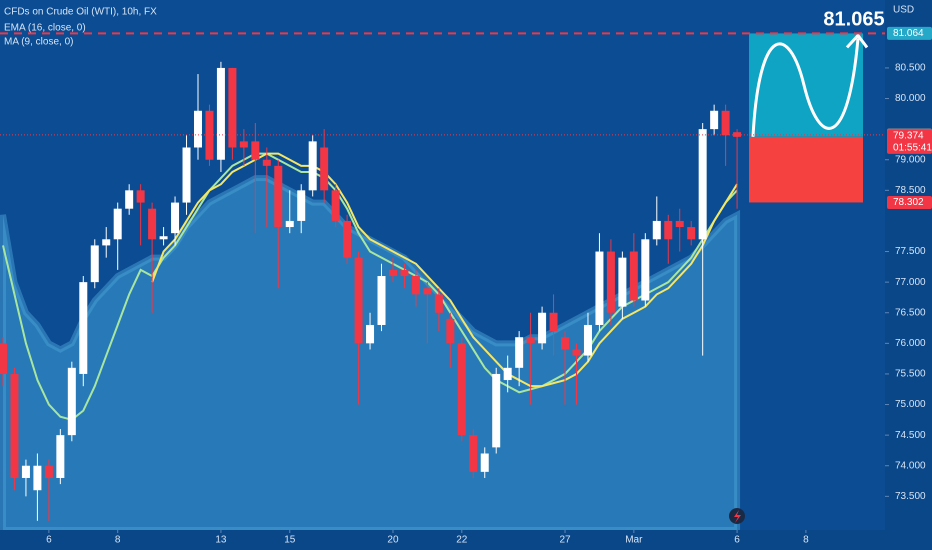  Describe the element at coordinates (805, 87) in the screenshot. I see `forecast-curve` at that location.